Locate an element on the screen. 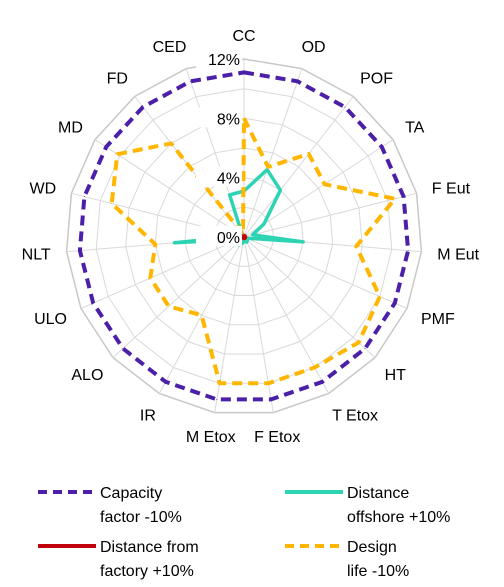 The image size is (504, 587). legend-item-distance-from-factory: Distance from factory +10% is located at coordinates (117, 560).